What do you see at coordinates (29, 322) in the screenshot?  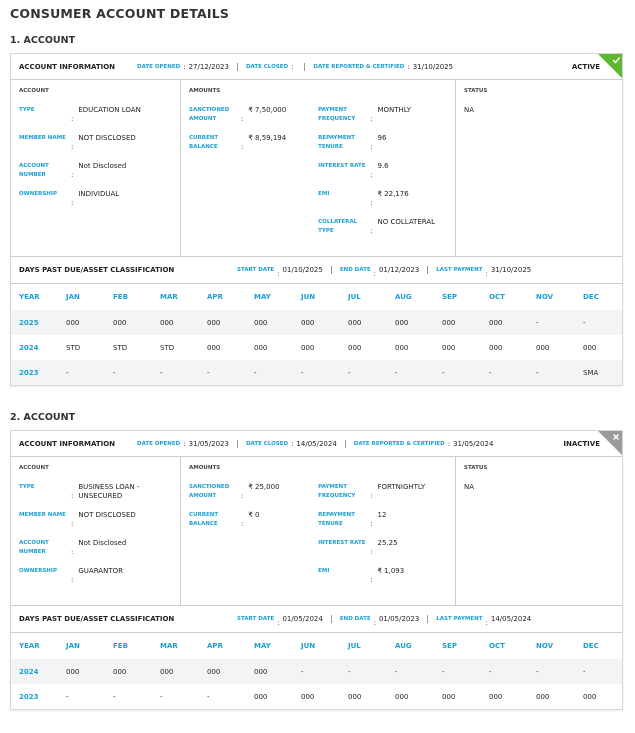 I see `dpd-year: 2025` at bounding box center [29, 322].